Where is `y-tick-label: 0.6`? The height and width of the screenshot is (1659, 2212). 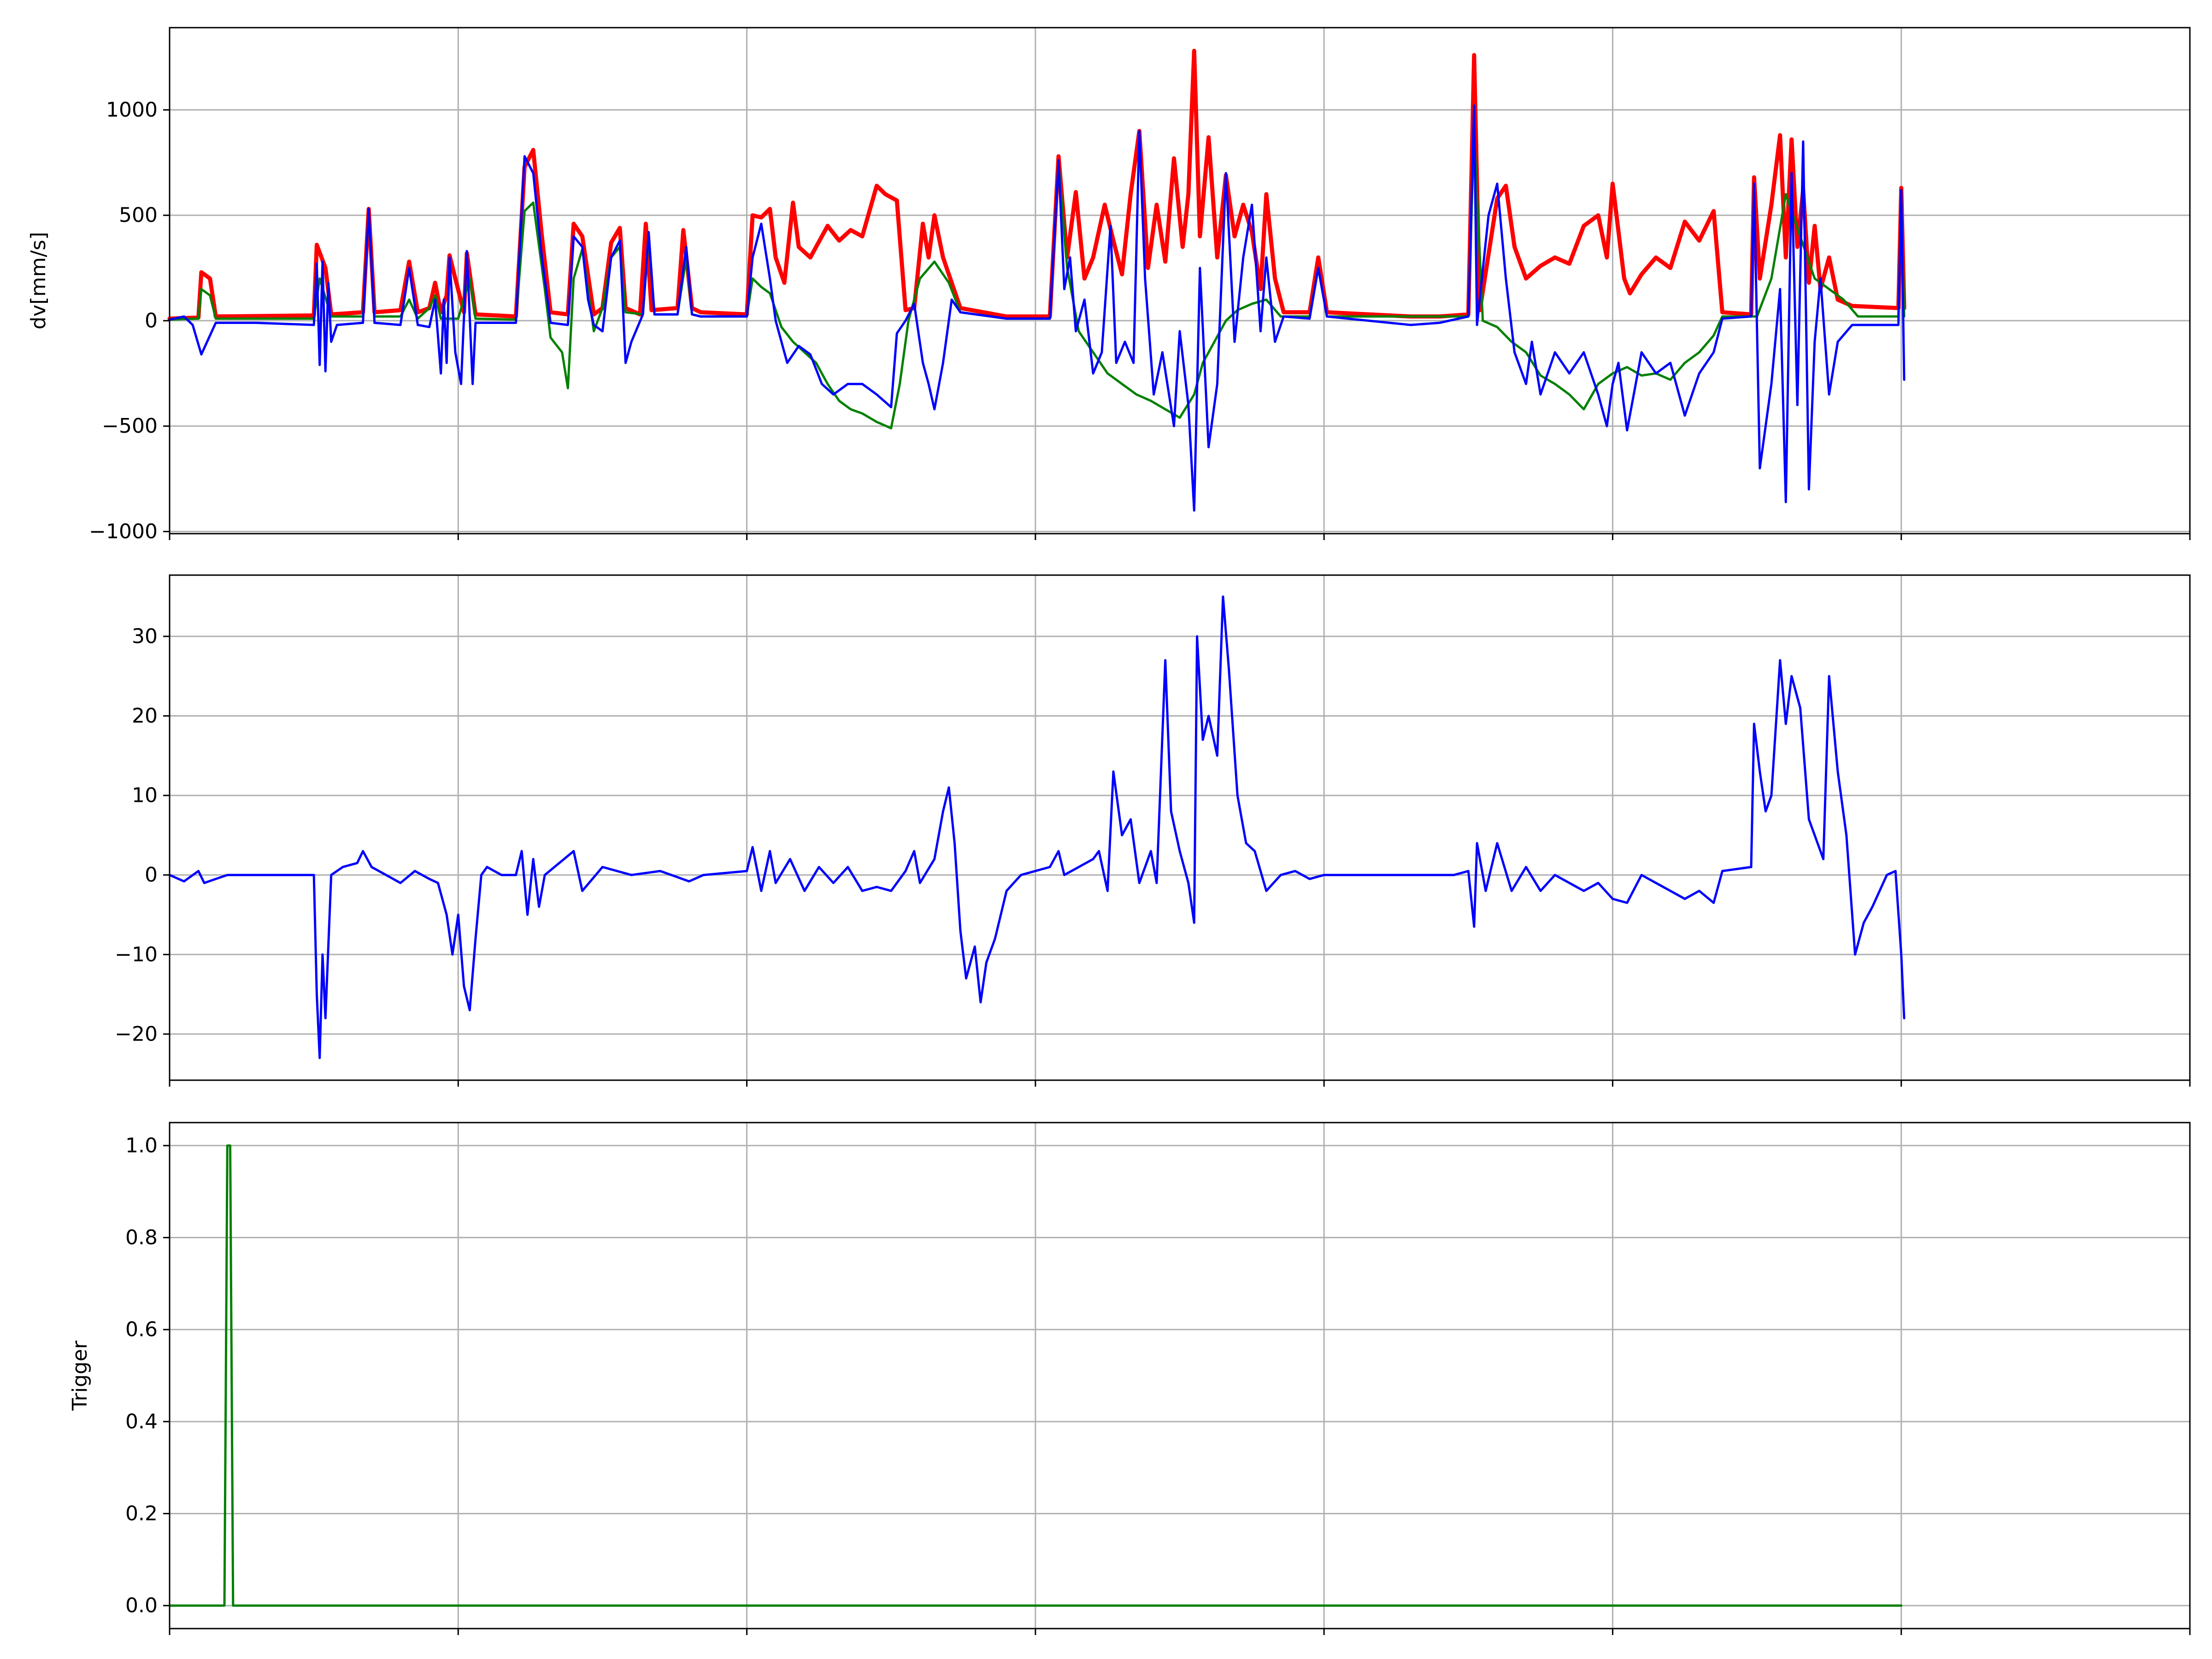
y-tick-label: 0.6 is located at coordinates (141, 1329).